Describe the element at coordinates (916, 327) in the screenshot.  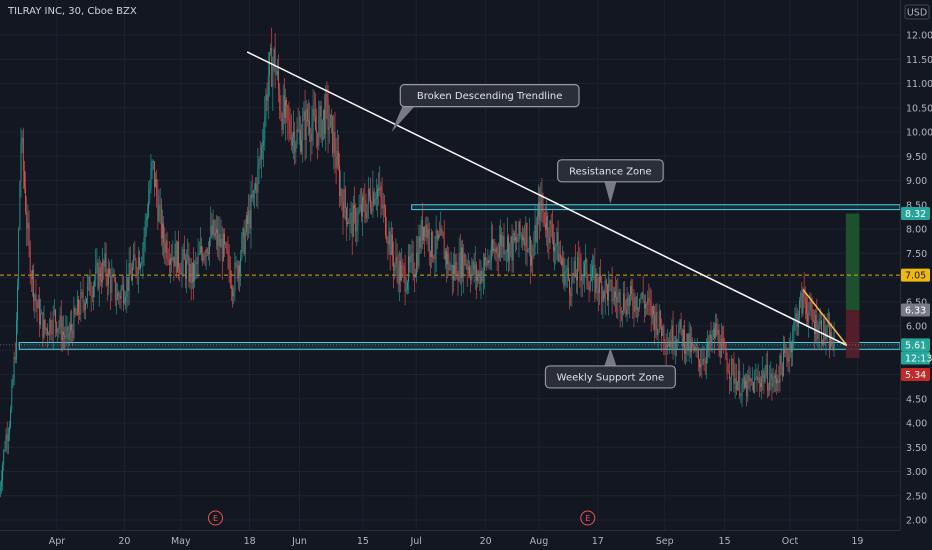
I see `y-tick-label: 6.00` at that location.